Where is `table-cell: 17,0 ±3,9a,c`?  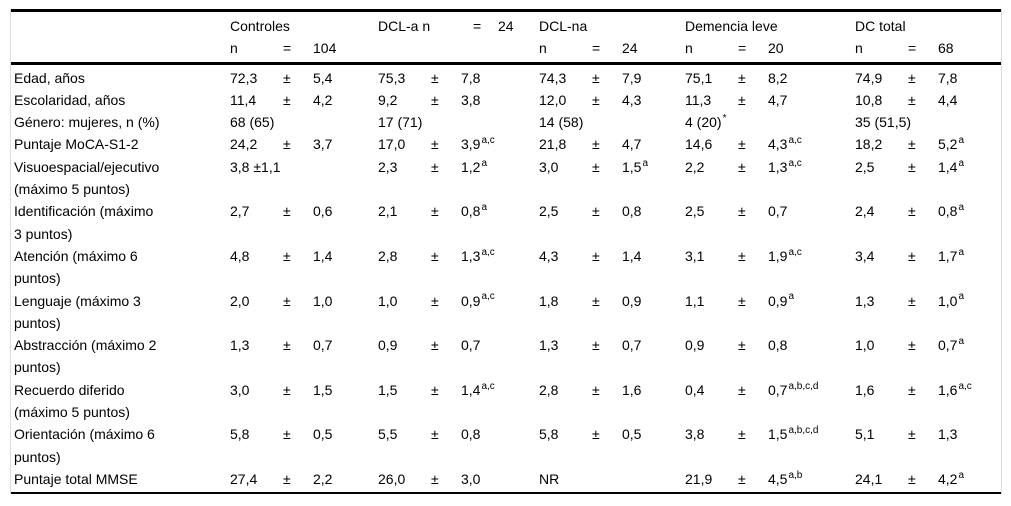
table-cell: 17,0 ±3,9a,c is located at coordinates (458, 144).